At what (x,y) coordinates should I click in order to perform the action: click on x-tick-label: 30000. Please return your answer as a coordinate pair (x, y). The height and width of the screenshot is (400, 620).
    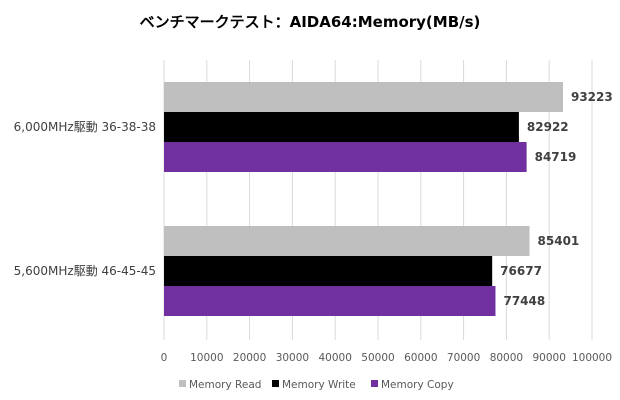
    Looking at the image, I should click on (292, 358).